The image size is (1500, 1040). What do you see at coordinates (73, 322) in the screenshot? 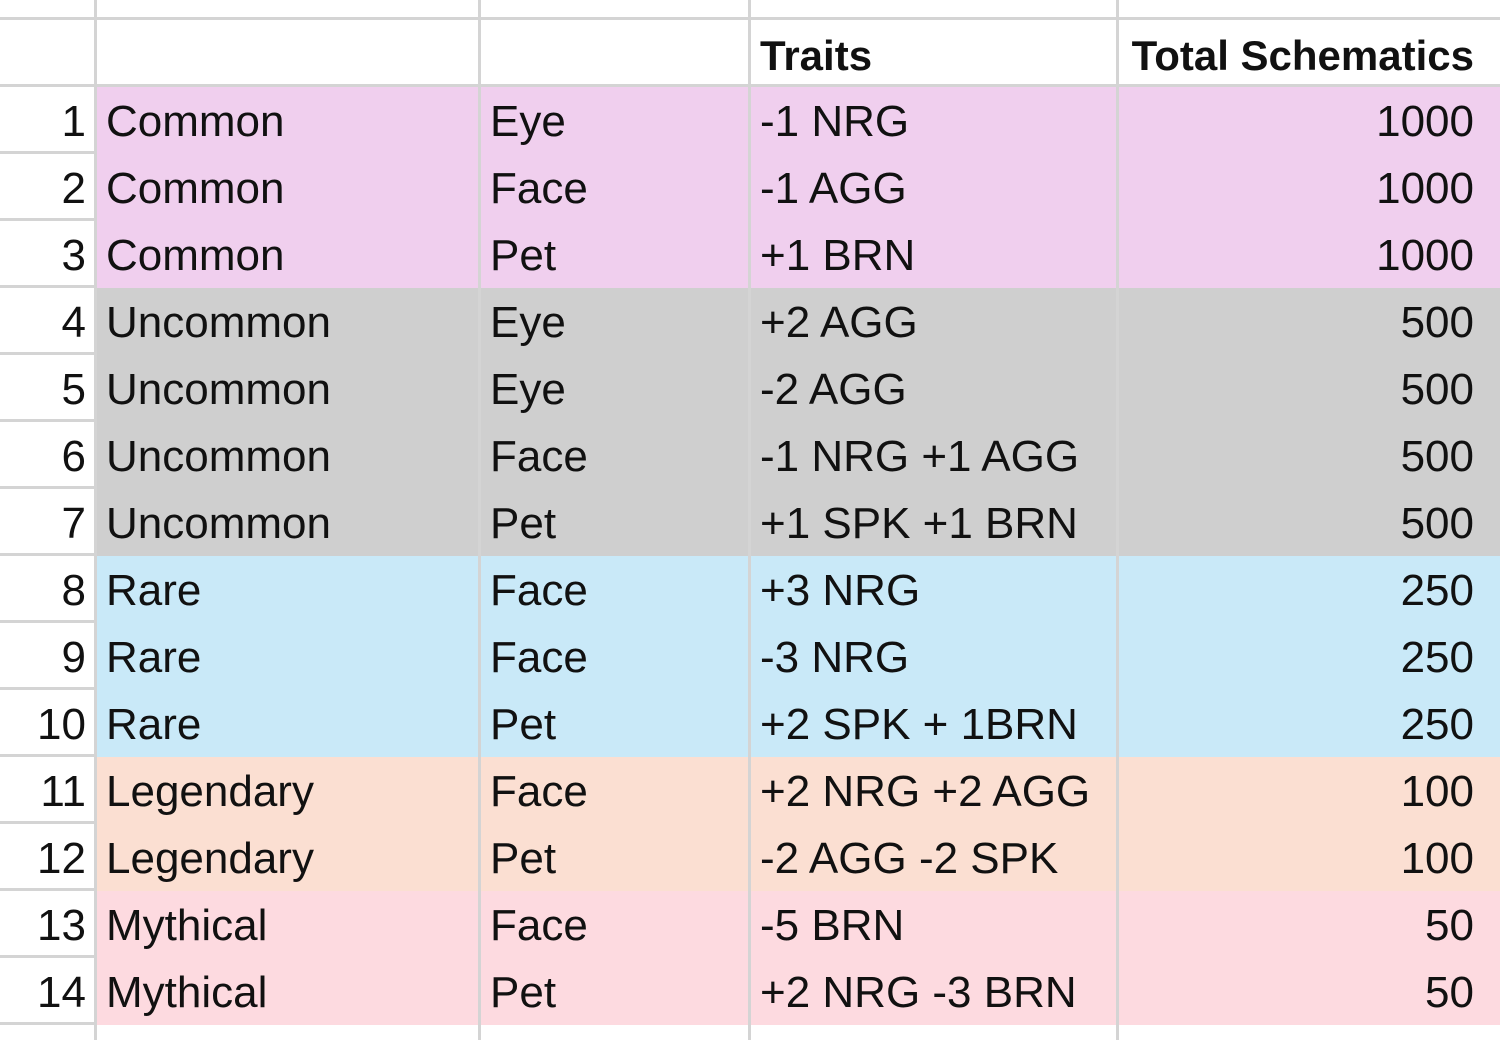
I see `row-number: 4` at bounding box center [73, 322].